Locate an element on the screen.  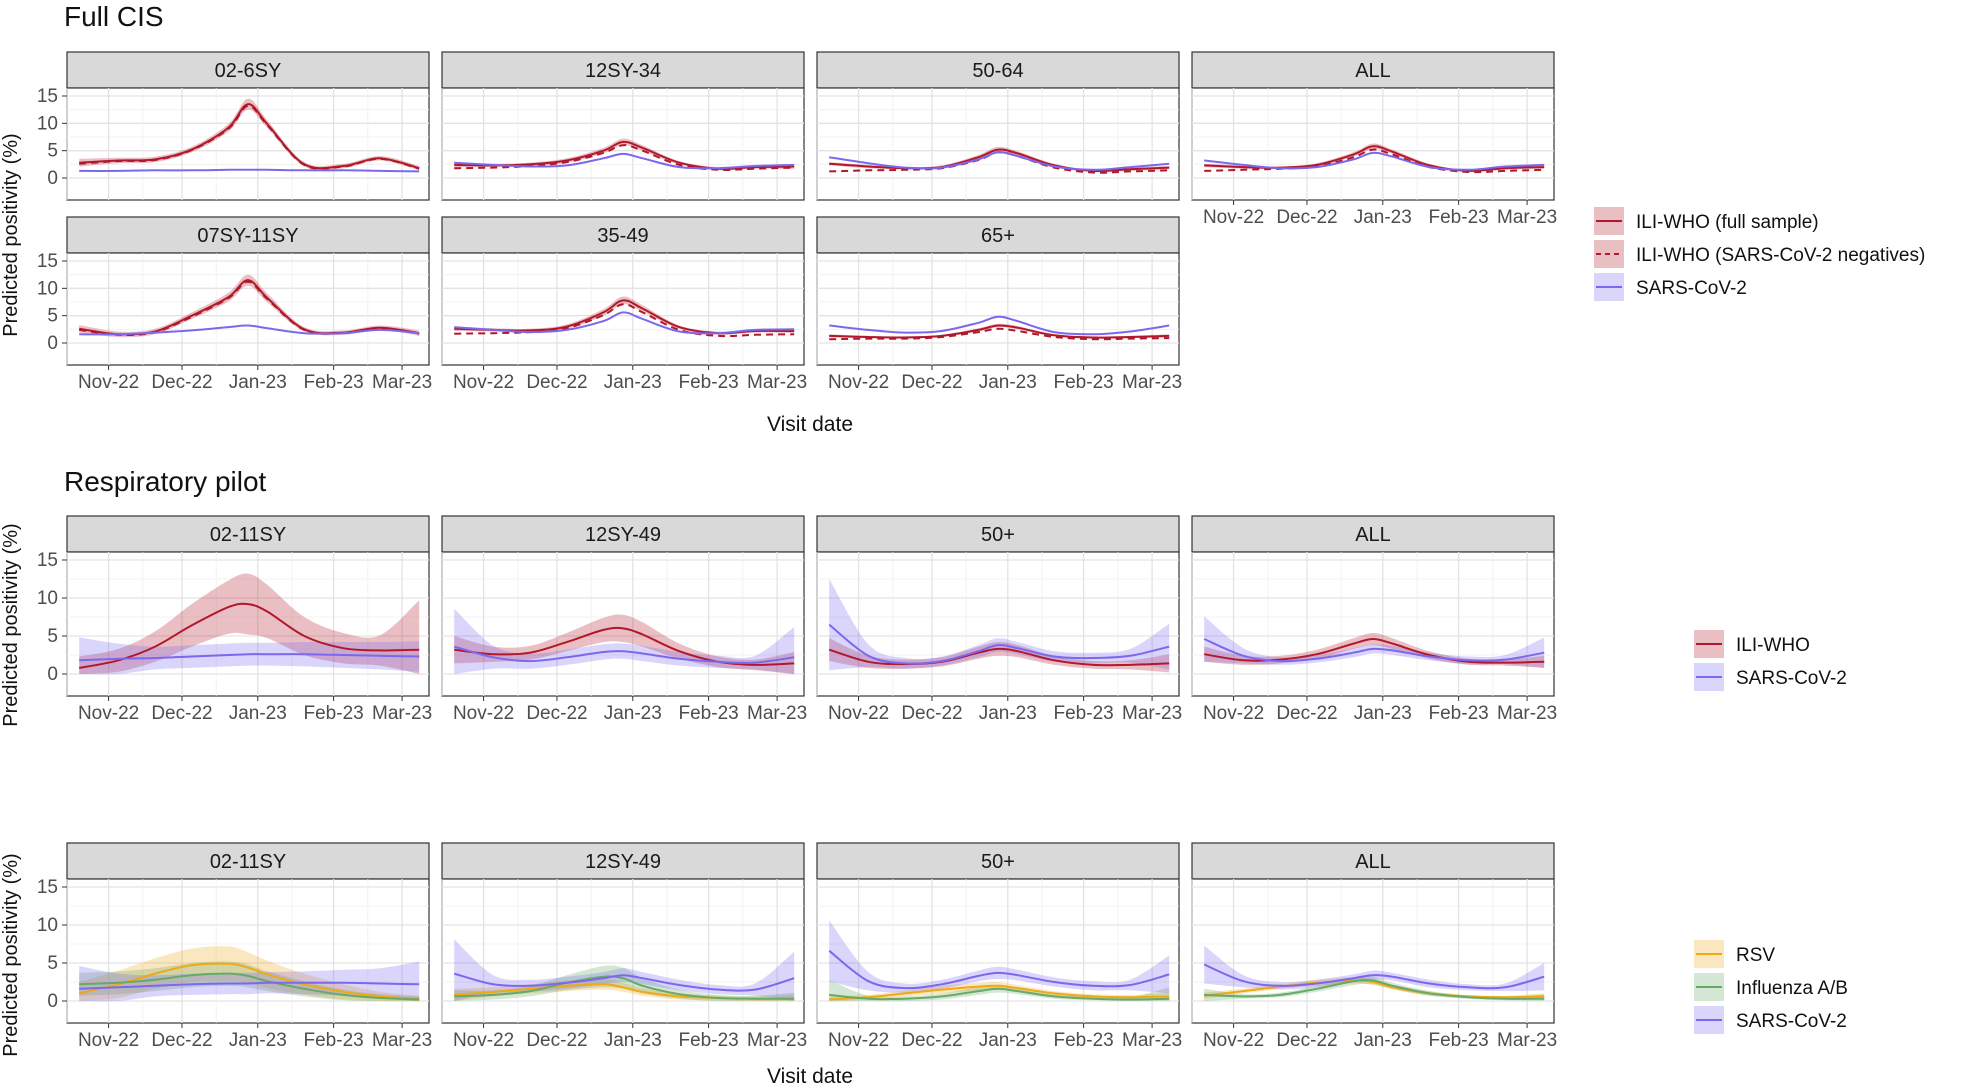
section-title-respiratory-pilot: Respiratory pilot is located at coordinates (165, 481).